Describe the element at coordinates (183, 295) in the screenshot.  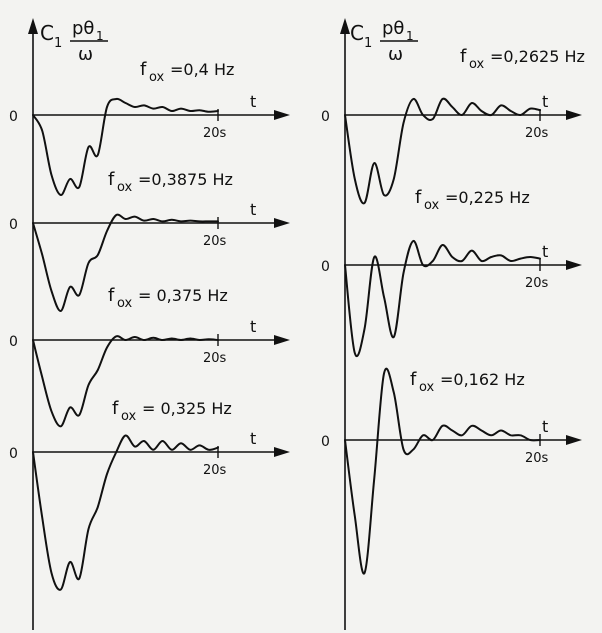
I see `series-label-value: = 0,375 Hz` at that location.